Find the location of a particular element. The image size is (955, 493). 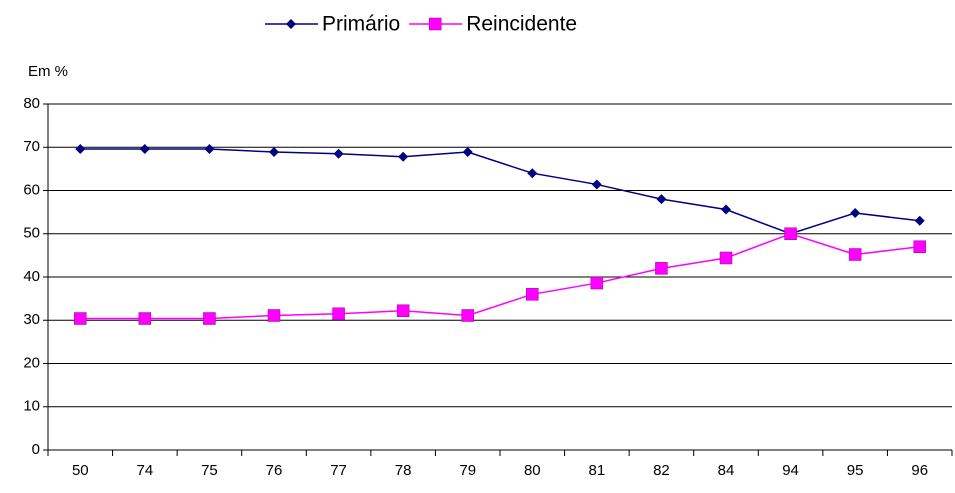

y-tick-label: 40 is located at coordinates (31, 276).